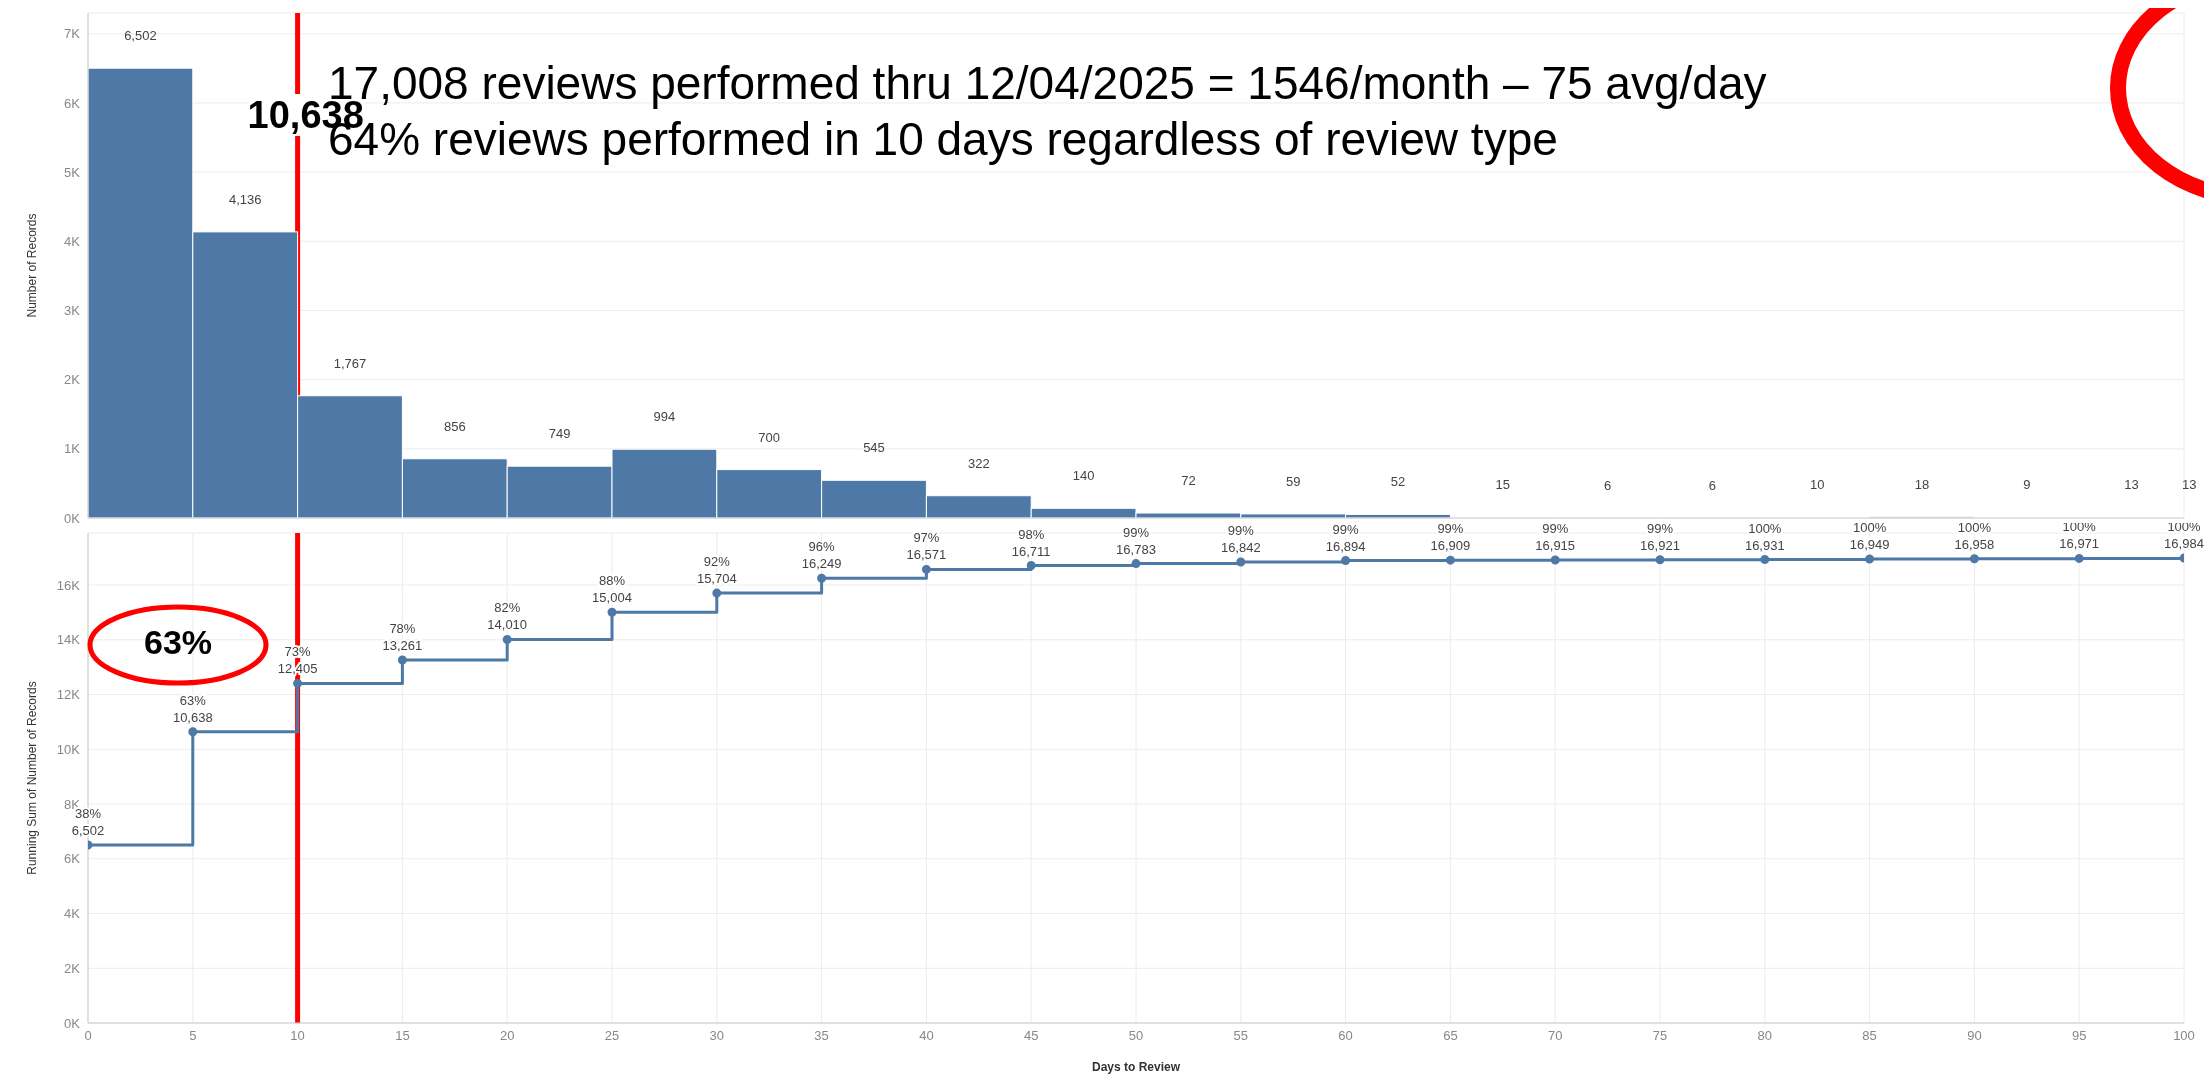 The height and width of the screenshot is (1078, 2212). I want to click on data-label: 100% 16,931, so click(1764, 536).